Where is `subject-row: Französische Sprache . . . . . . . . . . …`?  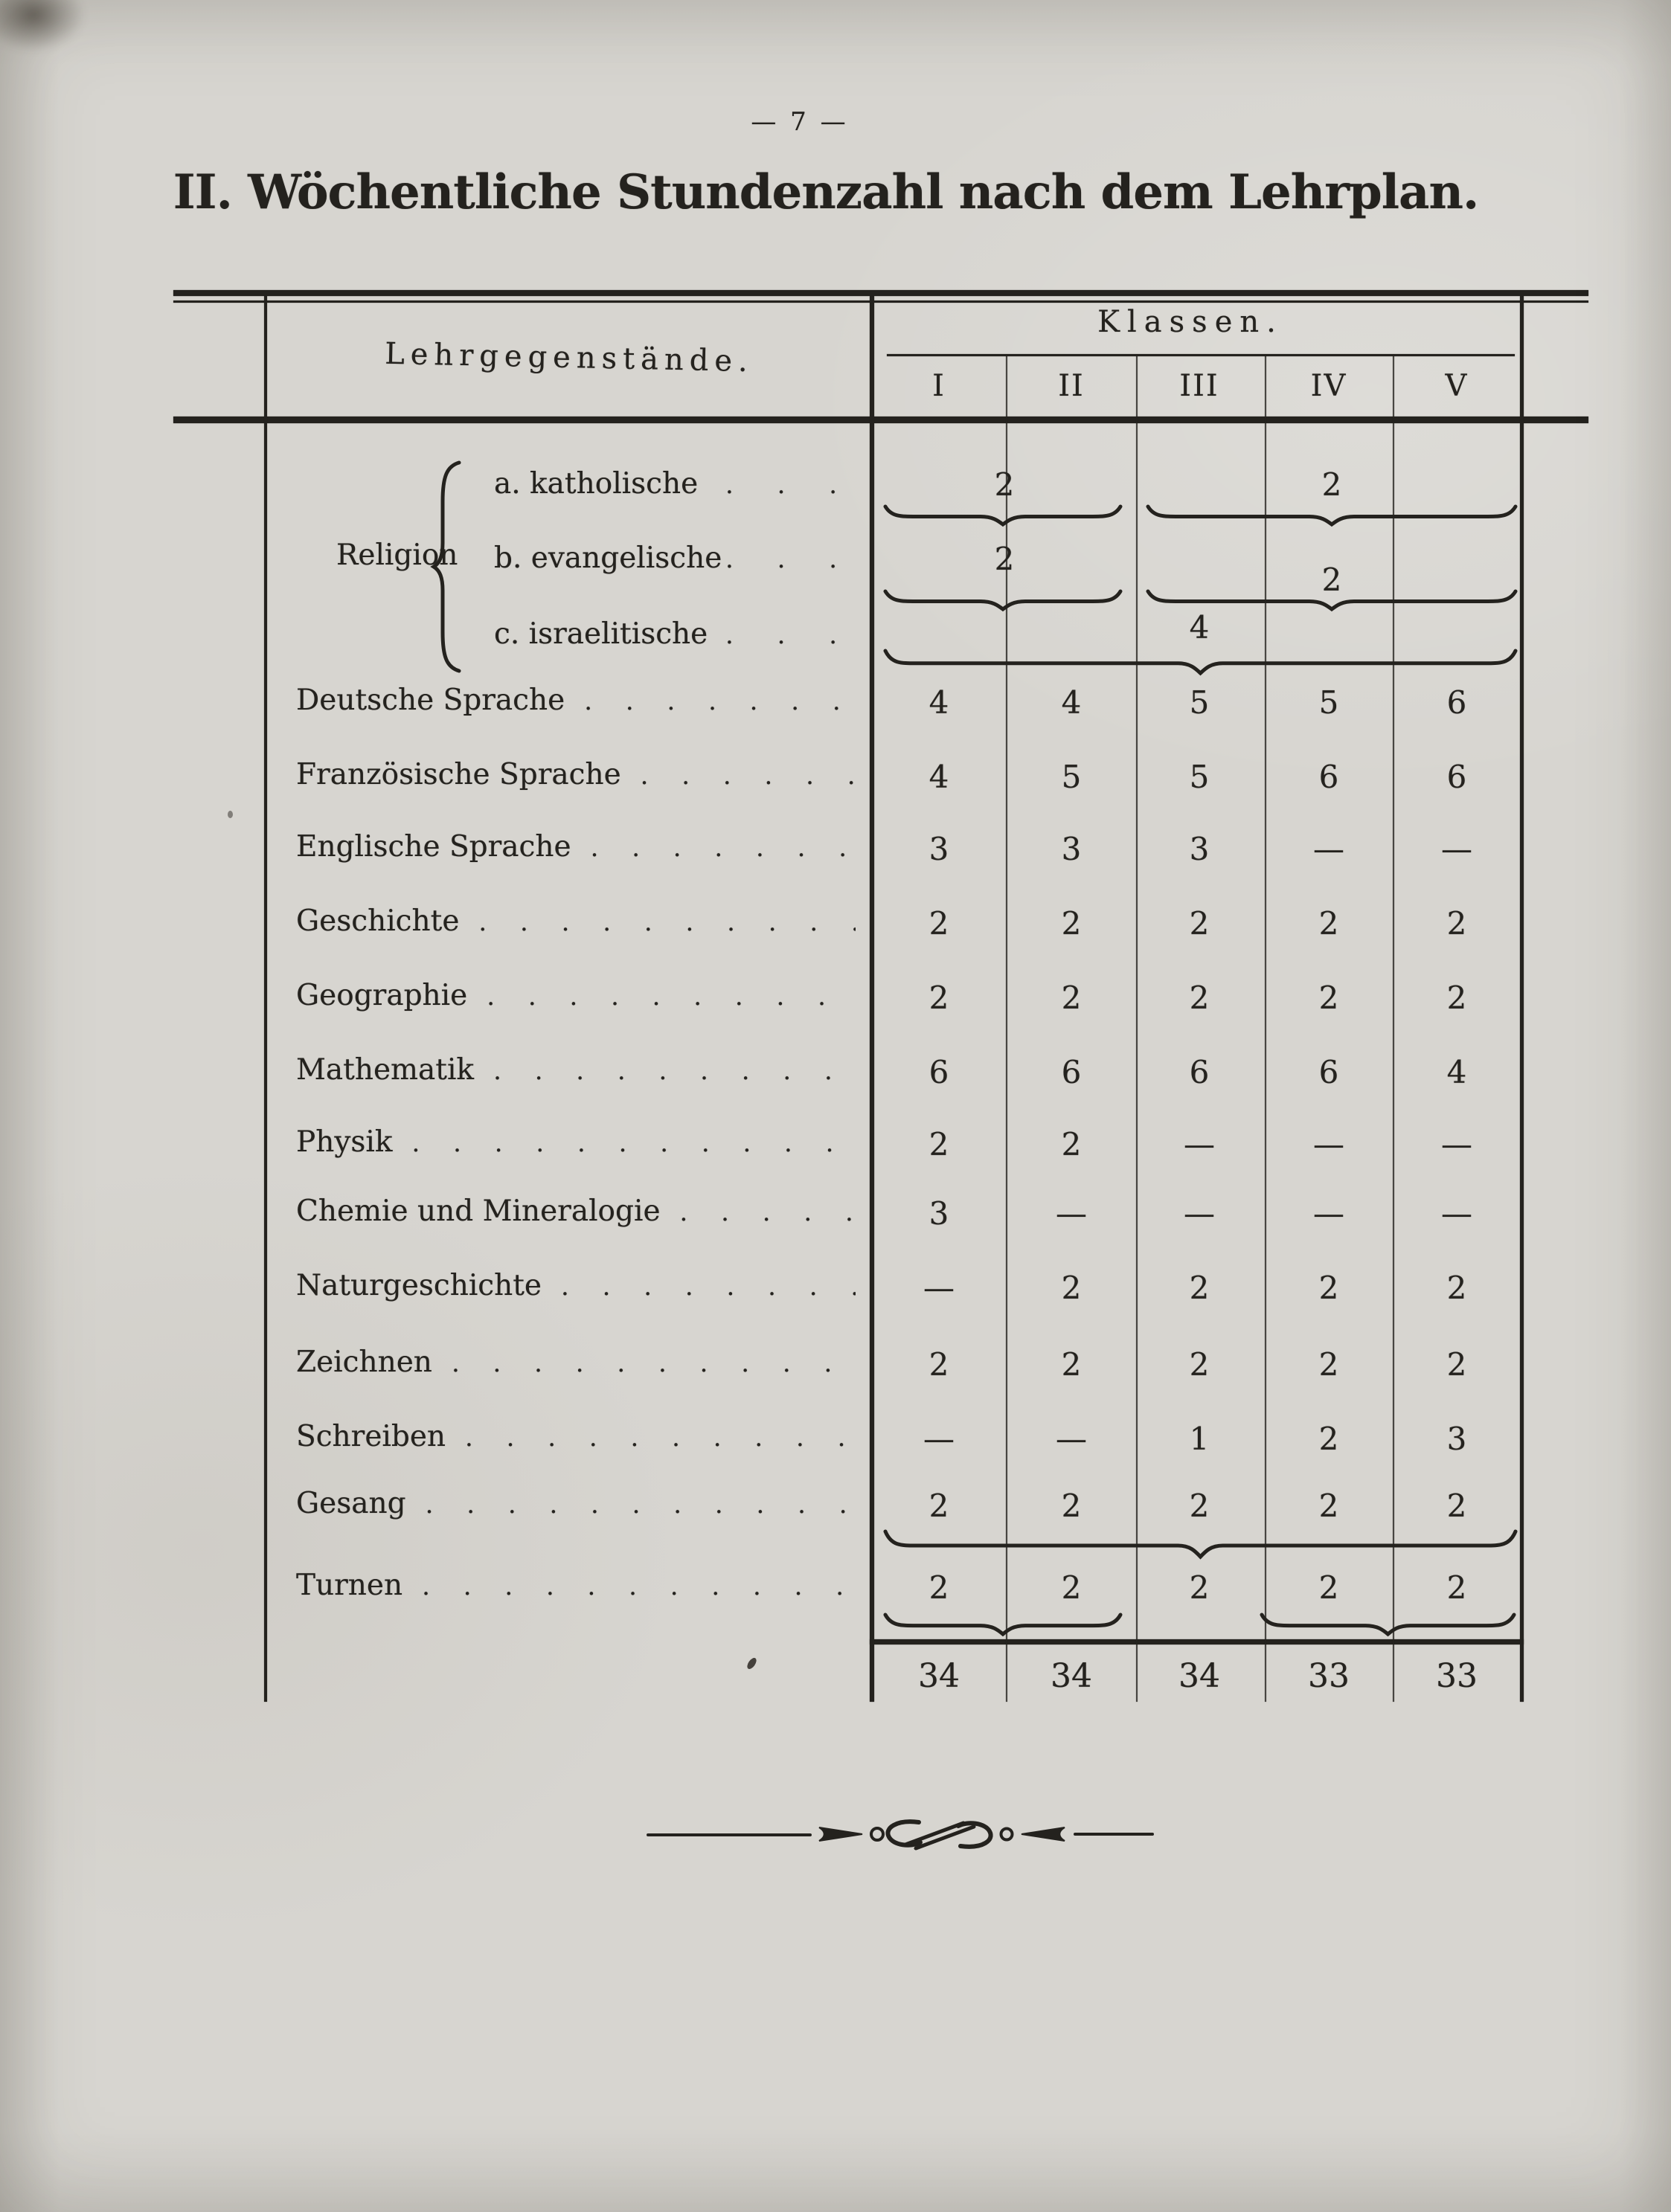
subject-row: Französische Sprache . . . . . . . . . . … is located at coordinates (576, 774).